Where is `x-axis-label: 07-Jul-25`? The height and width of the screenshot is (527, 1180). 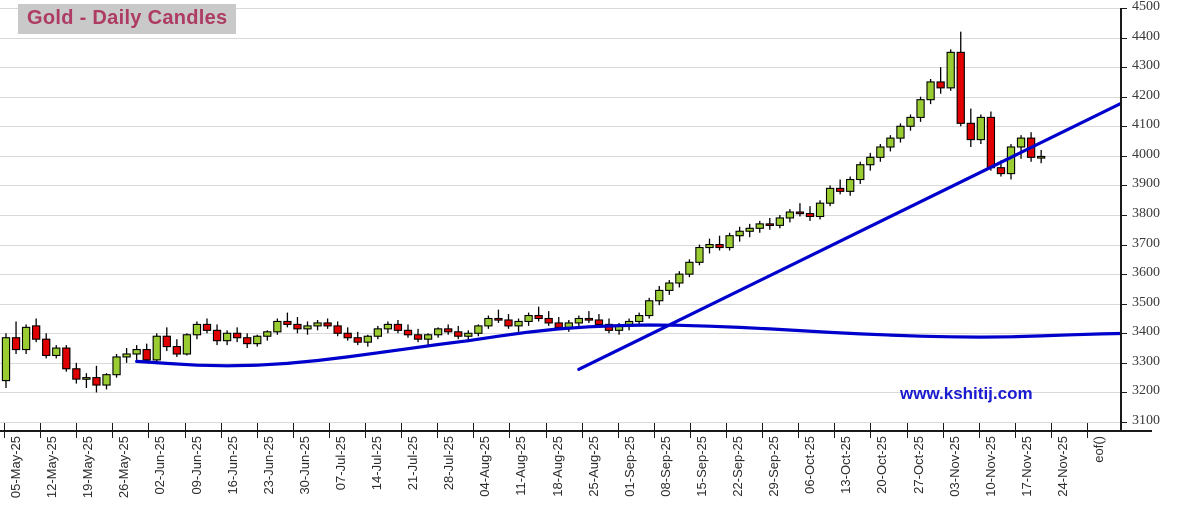 x-axis-label: 07-Jul-25 is located at coordinates (340, 463).